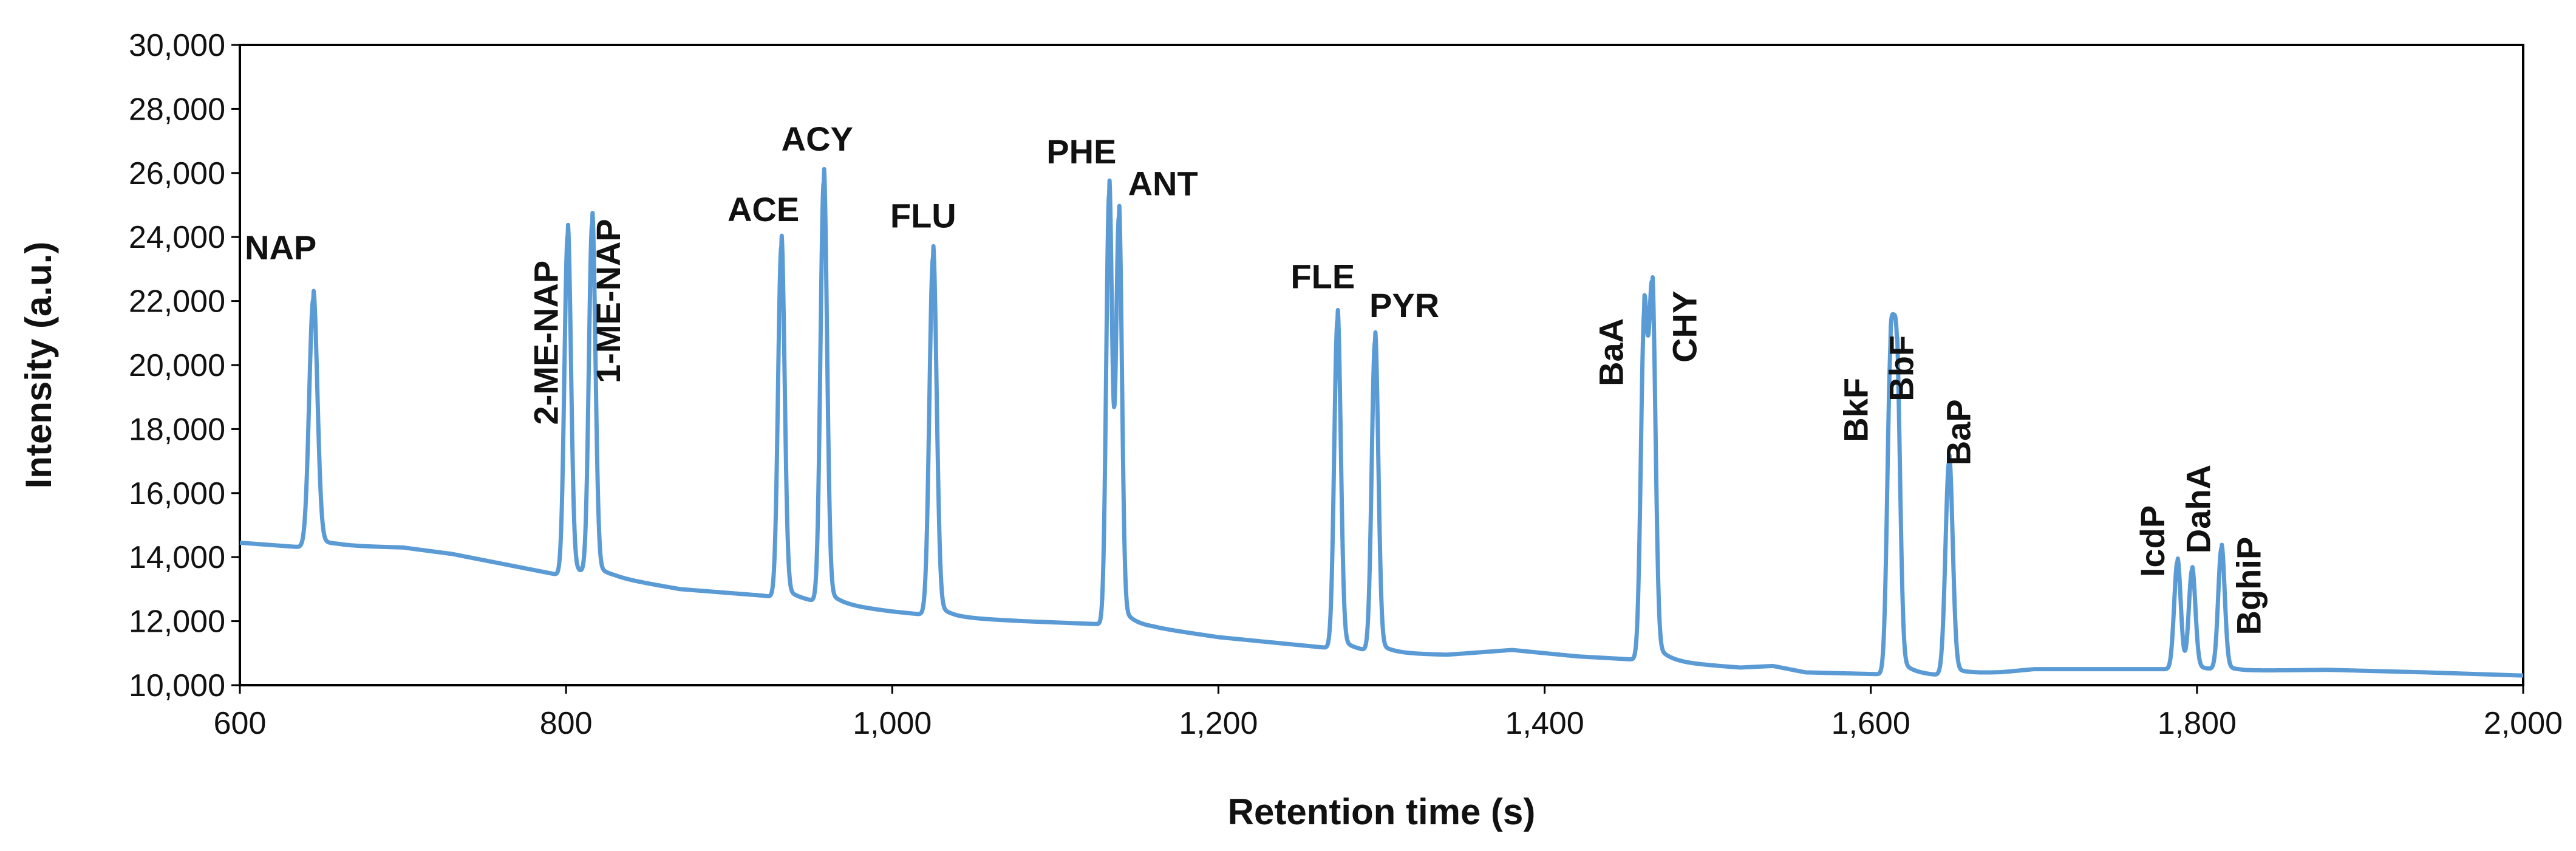 The width and height of the screenshot is (2576, 851). What do you see at coordinates (2153, 541) in the screenshot?
I see `peak-label-icdp: IcdP` at bounding box center [2153, 541].